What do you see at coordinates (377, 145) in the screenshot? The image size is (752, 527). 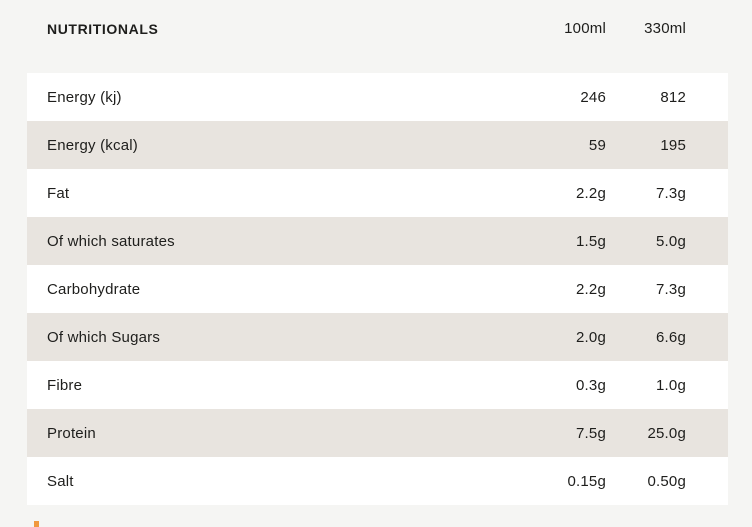 I see `table-row: Energy (kcal) 59 195` at bounding box center [377, 145].